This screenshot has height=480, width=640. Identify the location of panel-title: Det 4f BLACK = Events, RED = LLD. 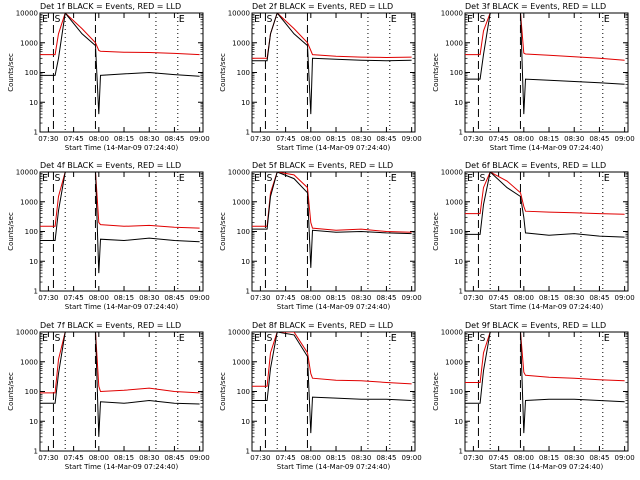
(110, 165).